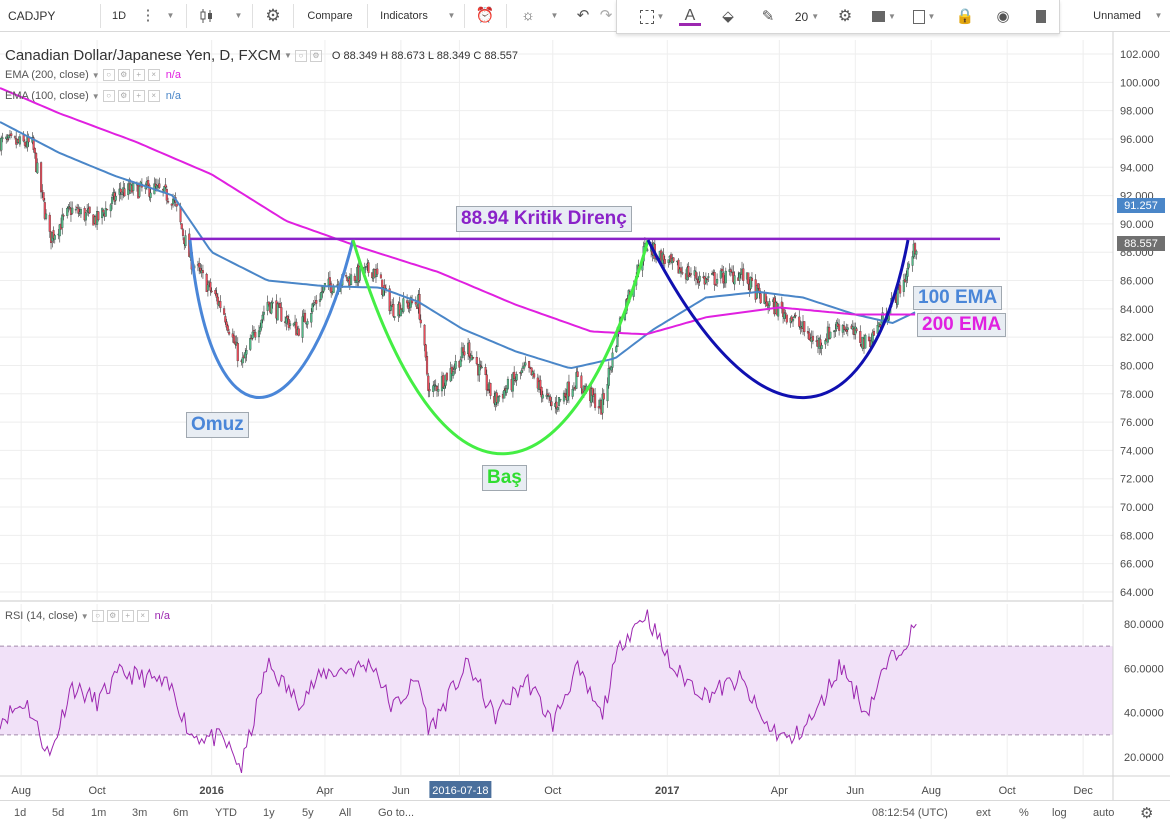 This screenshot has height=827, width=1170. Describe the element at coordinates (226, 813) in the screenshot. I see `range-button-ytd: YTD` at that location.